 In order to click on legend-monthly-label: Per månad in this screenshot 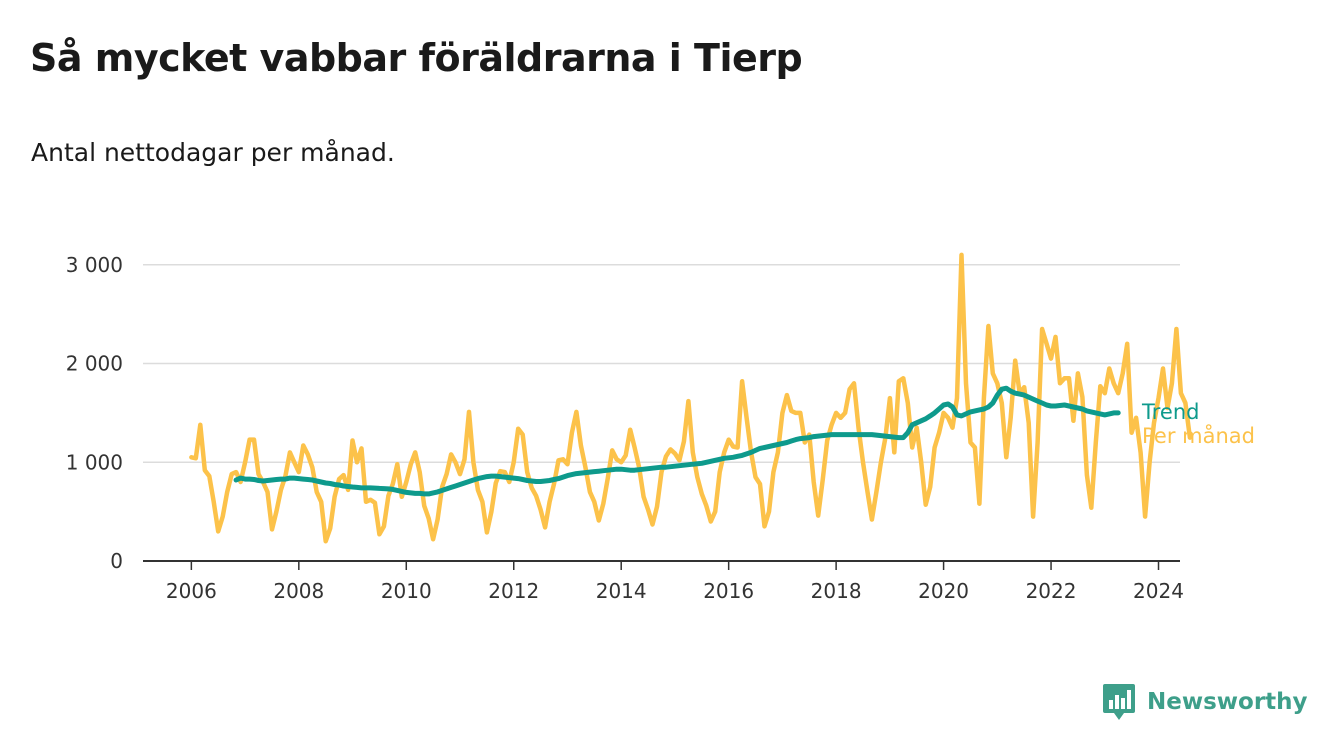, I will do `click(1198, 435)`.